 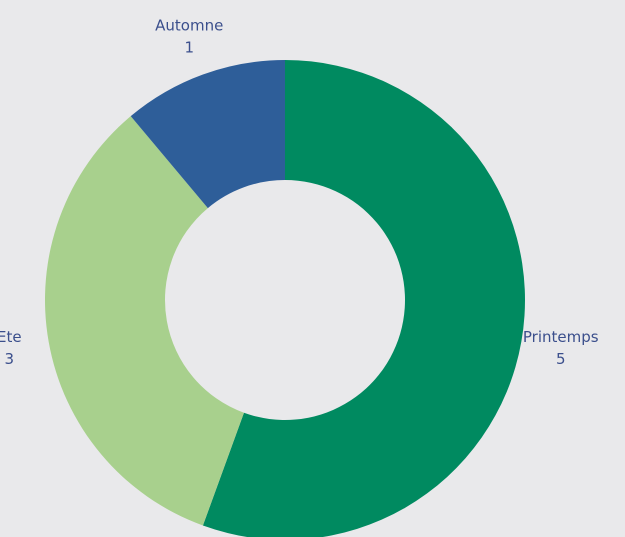 What do you see at coordinates (189, 25) in the screenshot?
I see `slice-label: Automne` at bounding box center [189, 25].